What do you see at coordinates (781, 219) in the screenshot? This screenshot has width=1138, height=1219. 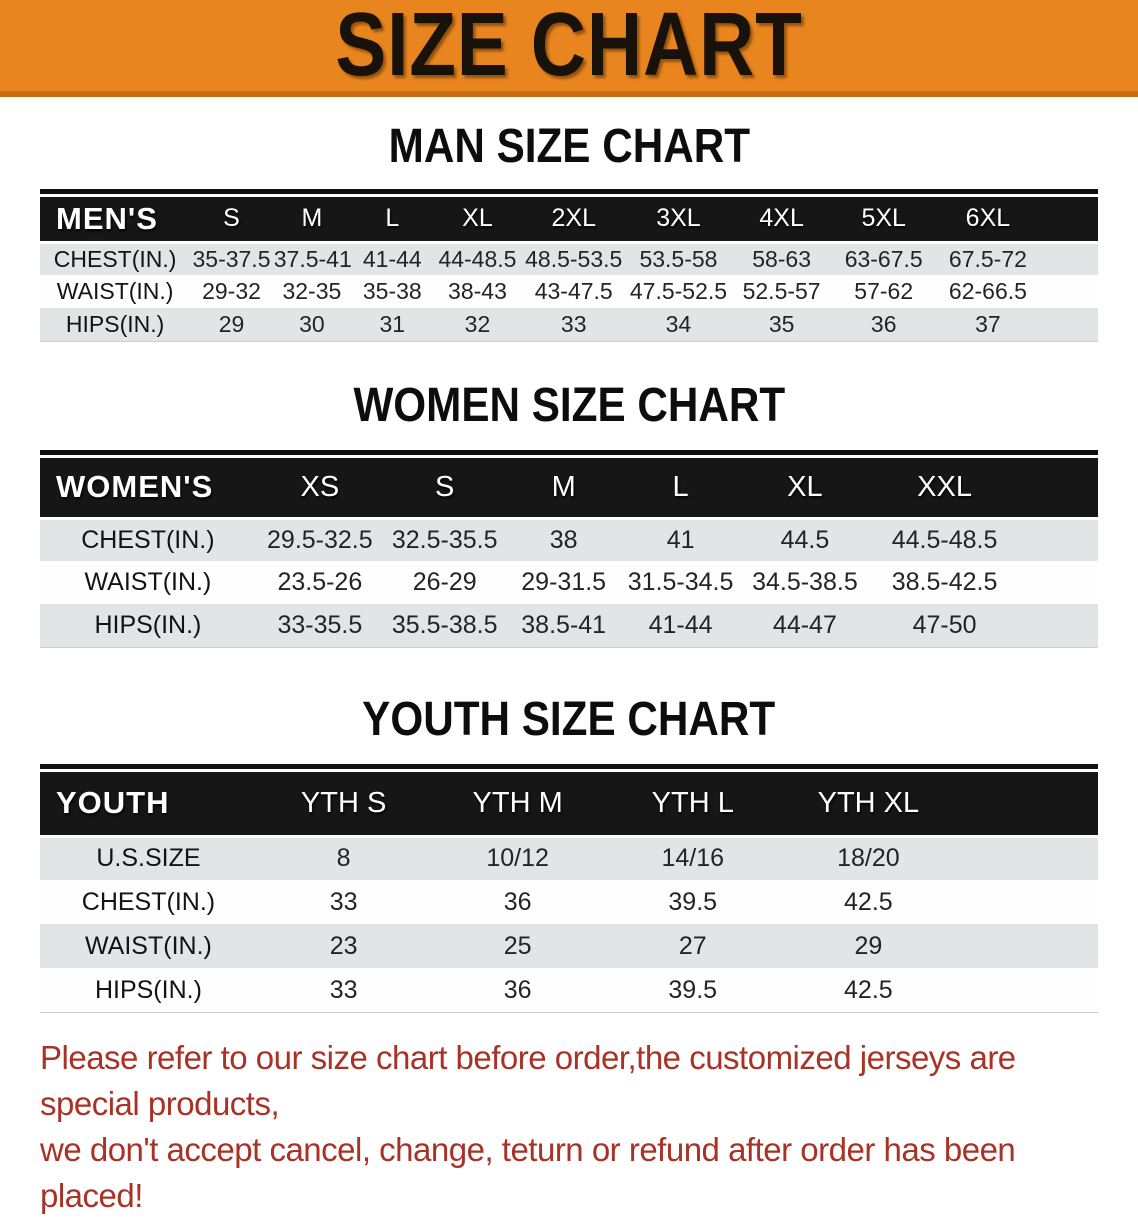 I see `size-header-4xl: 4XL` at bounding box center [781, 219].